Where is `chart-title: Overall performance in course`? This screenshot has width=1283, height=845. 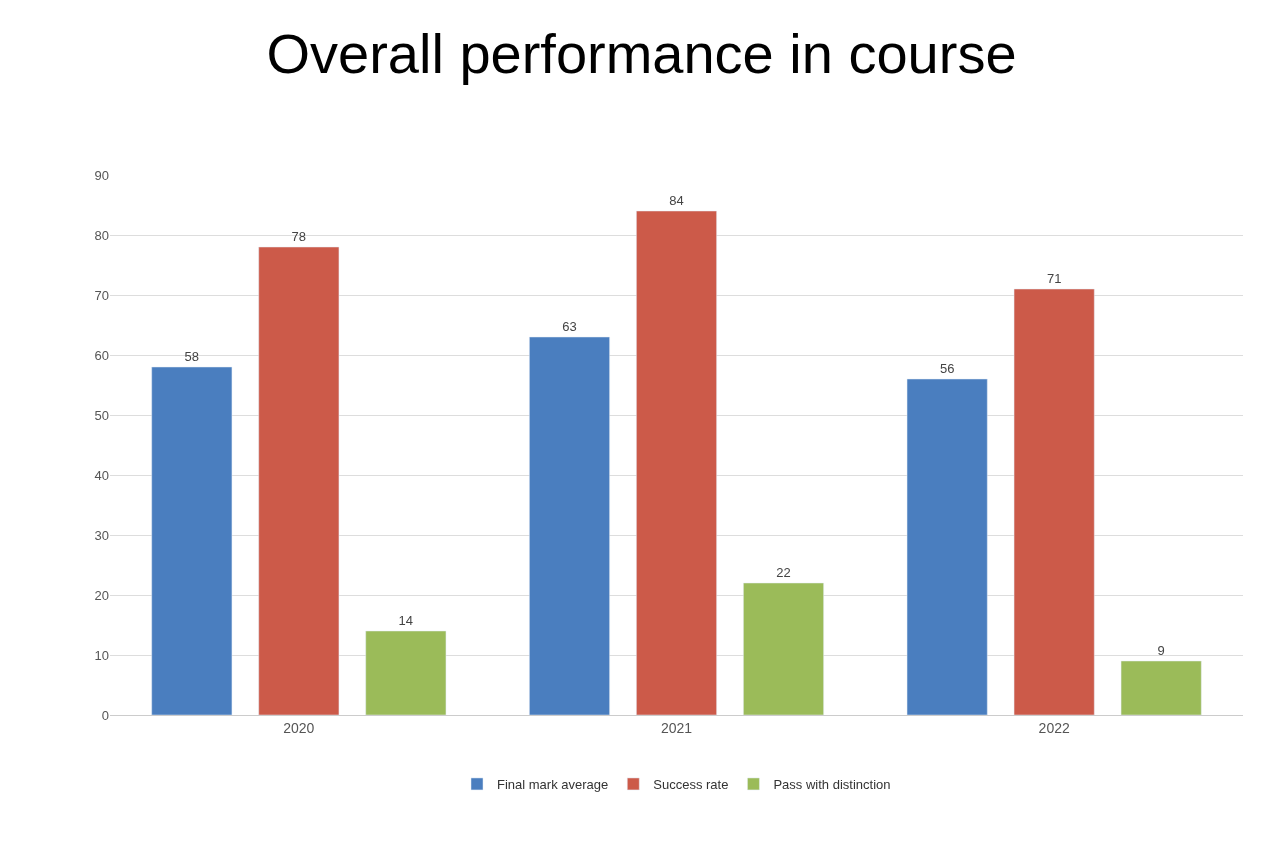 chart-title: Overall performance in course is located at coordinates (641, 53).